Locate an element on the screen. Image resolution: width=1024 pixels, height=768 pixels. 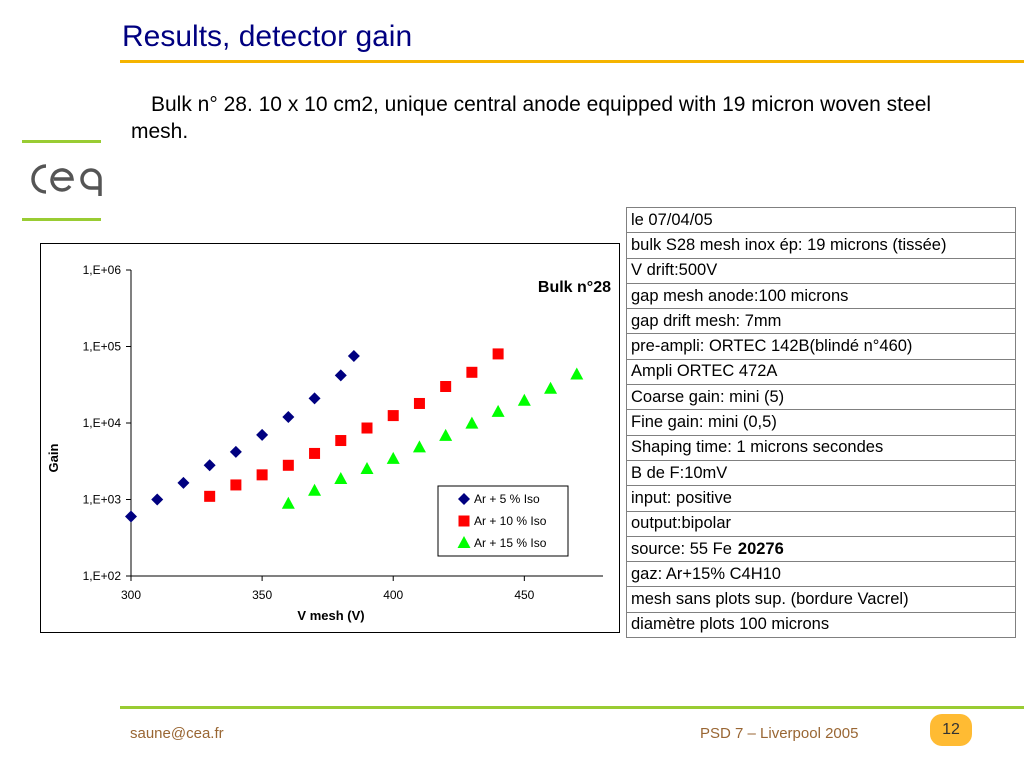
table-row: gap mesh anode:100 microns is located at coordinates (821, 296).